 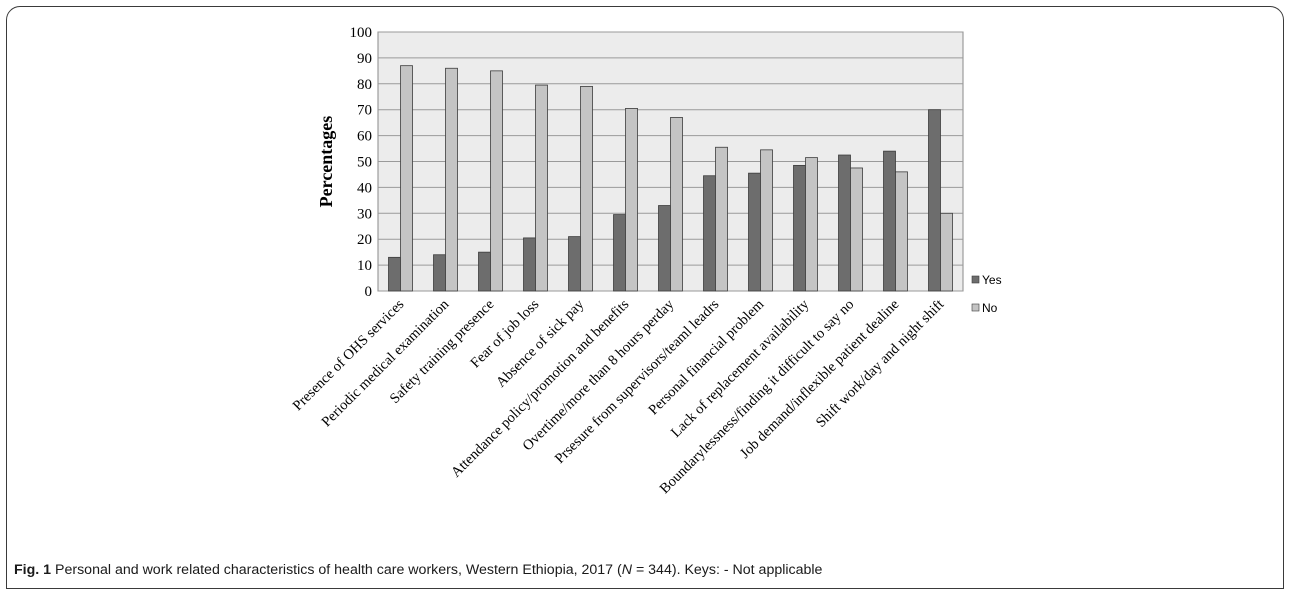 What do you see at coordinates (975, 279) in the screenshot?
I see `legend-swatch-yes` at bounding box center [975, 279].